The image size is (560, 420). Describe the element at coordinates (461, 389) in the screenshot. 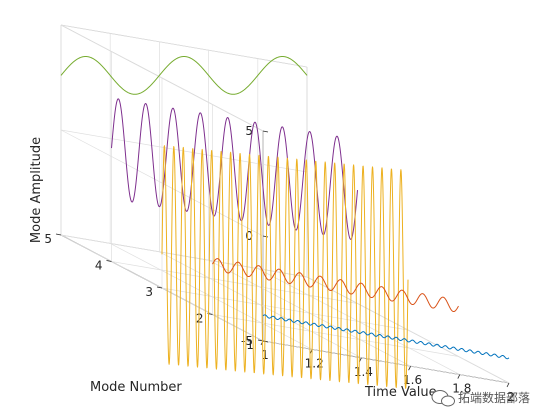

I see `x-tick-label: 1.8` at that location.